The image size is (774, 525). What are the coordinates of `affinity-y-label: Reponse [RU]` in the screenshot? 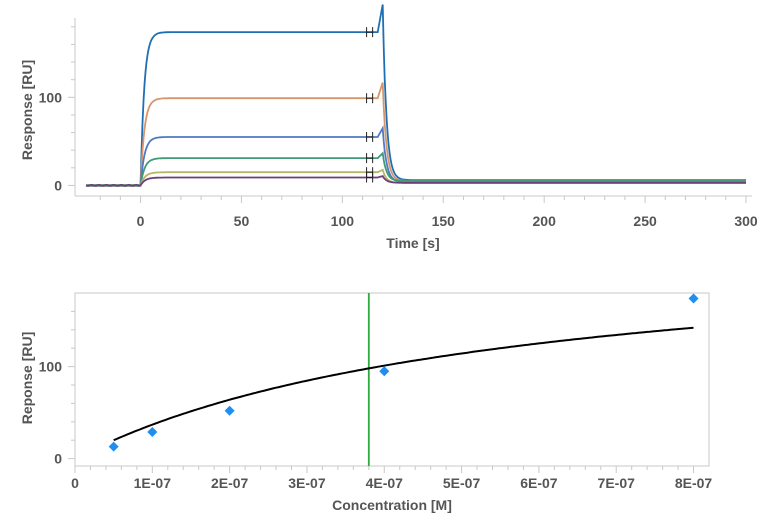 It's located at (27, 378).